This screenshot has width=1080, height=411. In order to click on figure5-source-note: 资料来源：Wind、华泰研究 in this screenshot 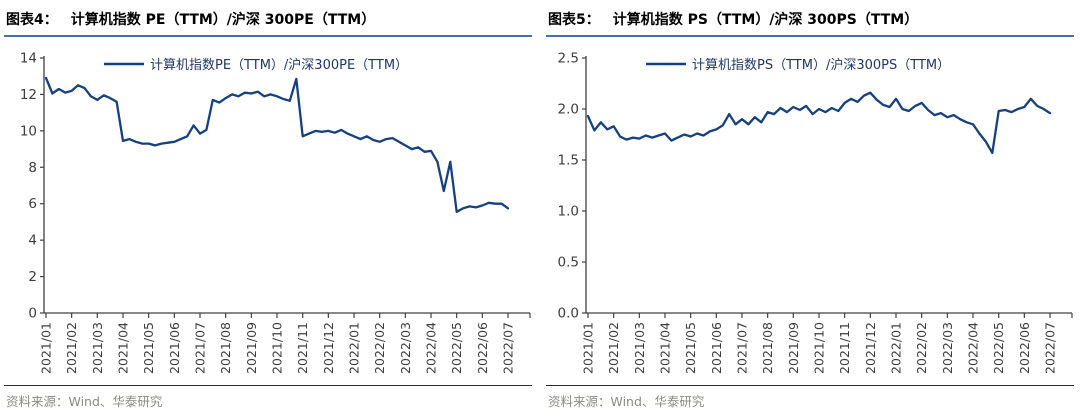, I will do `click(626, 401)`.